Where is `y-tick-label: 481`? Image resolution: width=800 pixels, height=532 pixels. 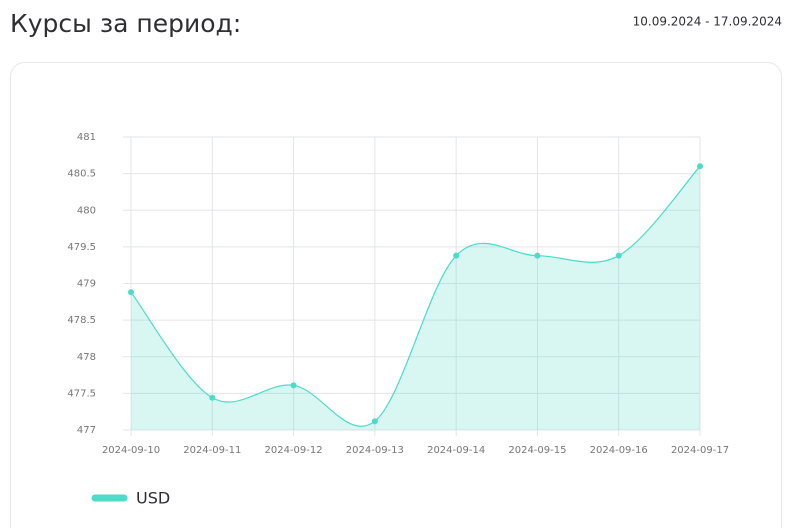 y-tick-label: 481 is located at coordinates (86, 137).